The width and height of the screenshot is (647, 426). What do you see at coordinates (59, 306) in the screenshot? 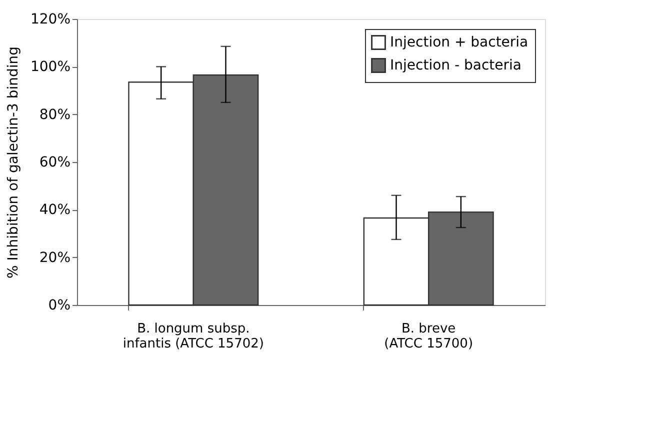
I see `y-tick-label: 0%` at bounding box center [59, 306].